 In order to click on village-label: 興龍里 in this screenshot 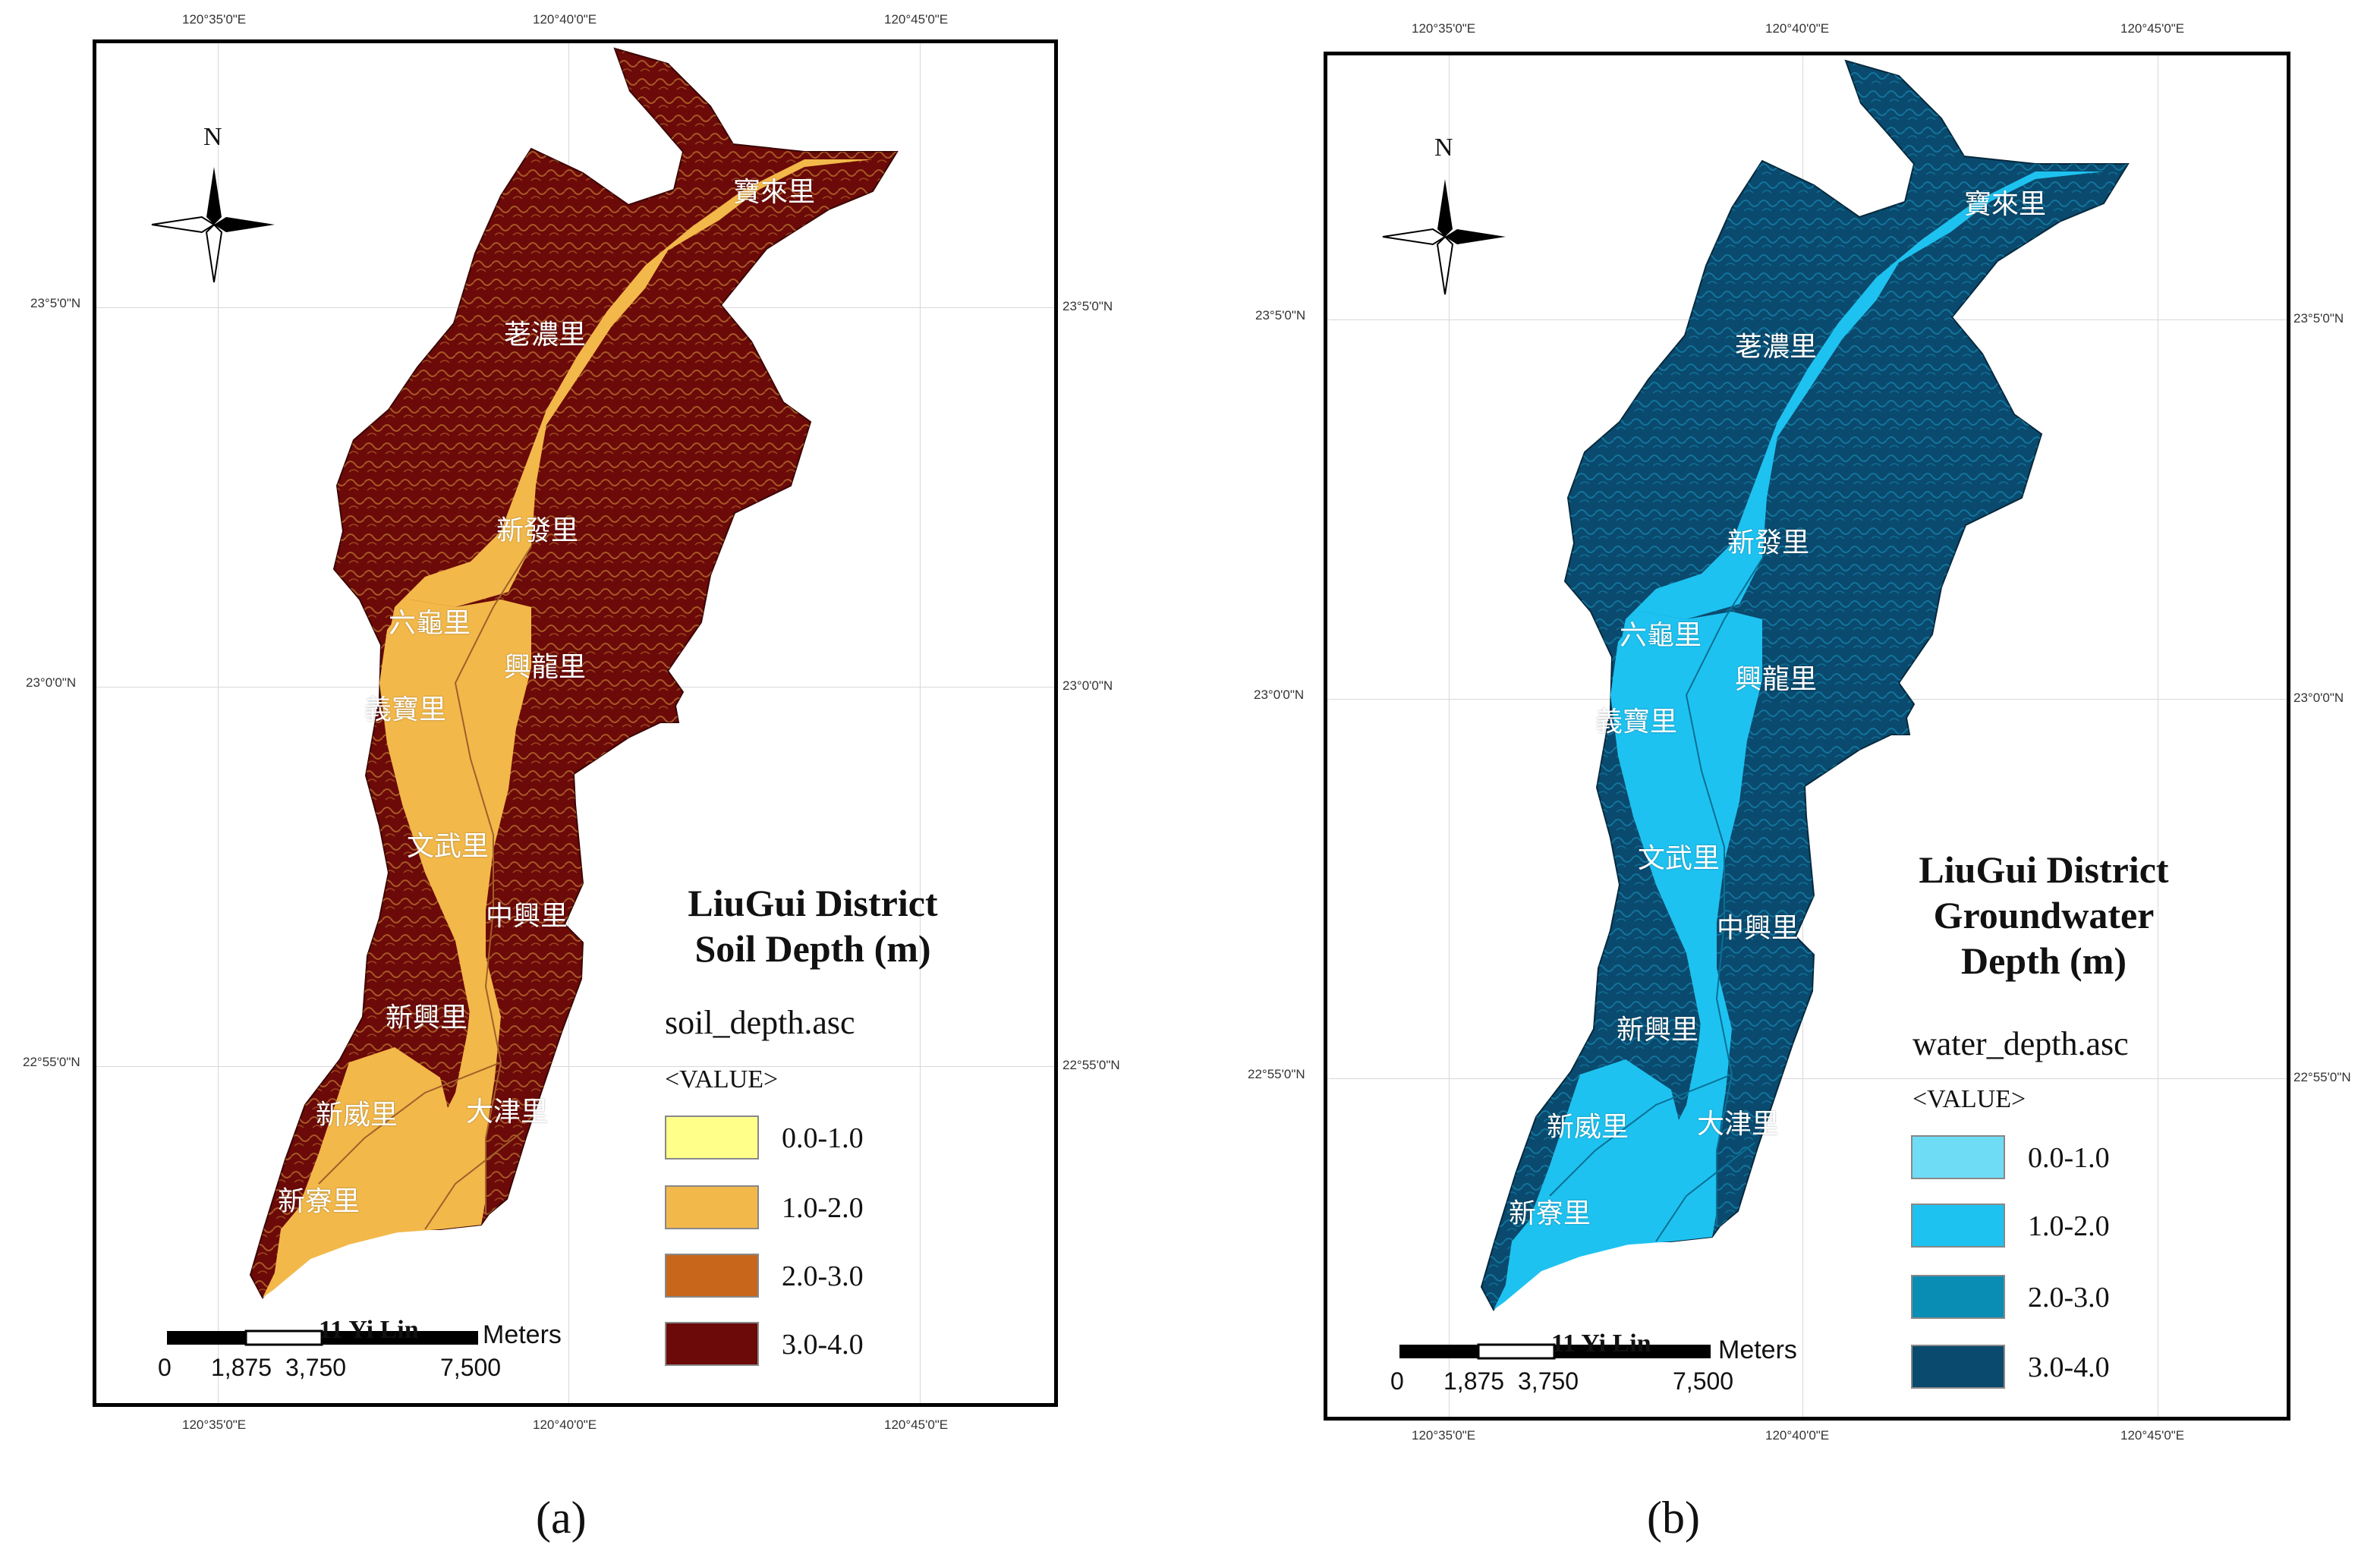, I will do `click(1776, 679)`.